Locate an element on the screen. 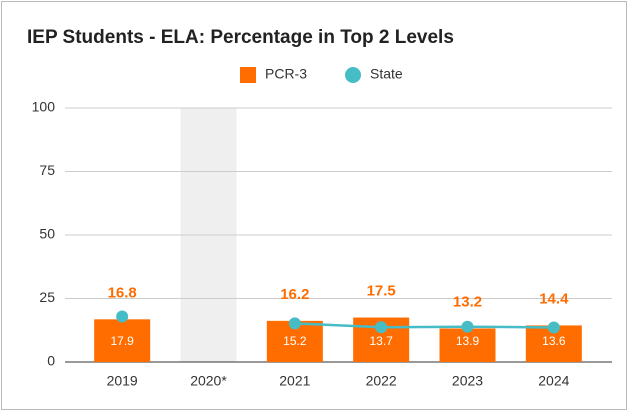 This screenshot has width=628, height=412. legend-label: State is located at coordinates (386, 74).